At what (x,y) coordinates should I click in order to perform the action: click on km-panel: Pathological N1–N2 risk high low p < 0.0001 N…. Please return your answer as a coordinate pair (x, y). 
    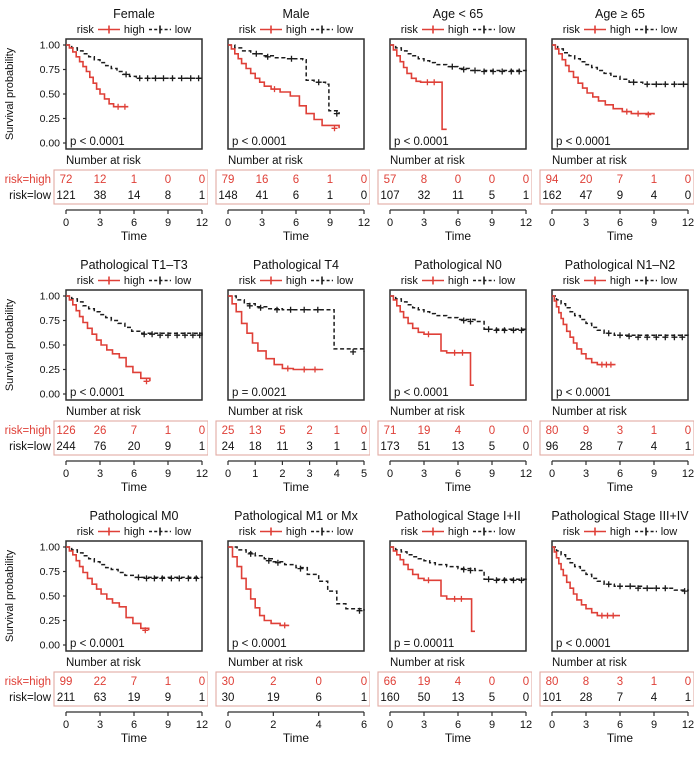
    Looking at the image, I should click on (614, 374).